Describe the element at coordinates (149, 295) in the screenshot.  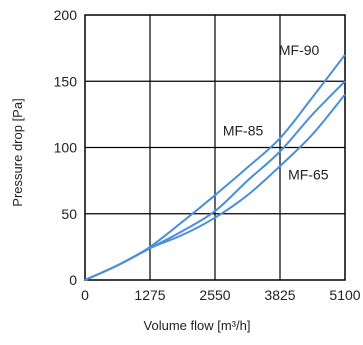
I see `x-tick-label: 1275` at that location.